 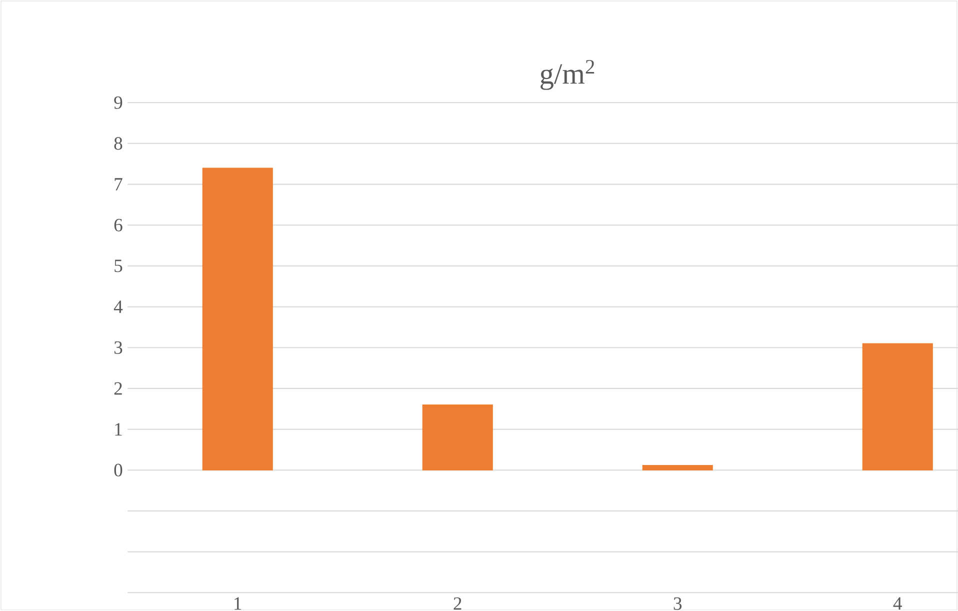 I want to click on chart-title: g/m$^{2}$, so click(x=567, y=75).